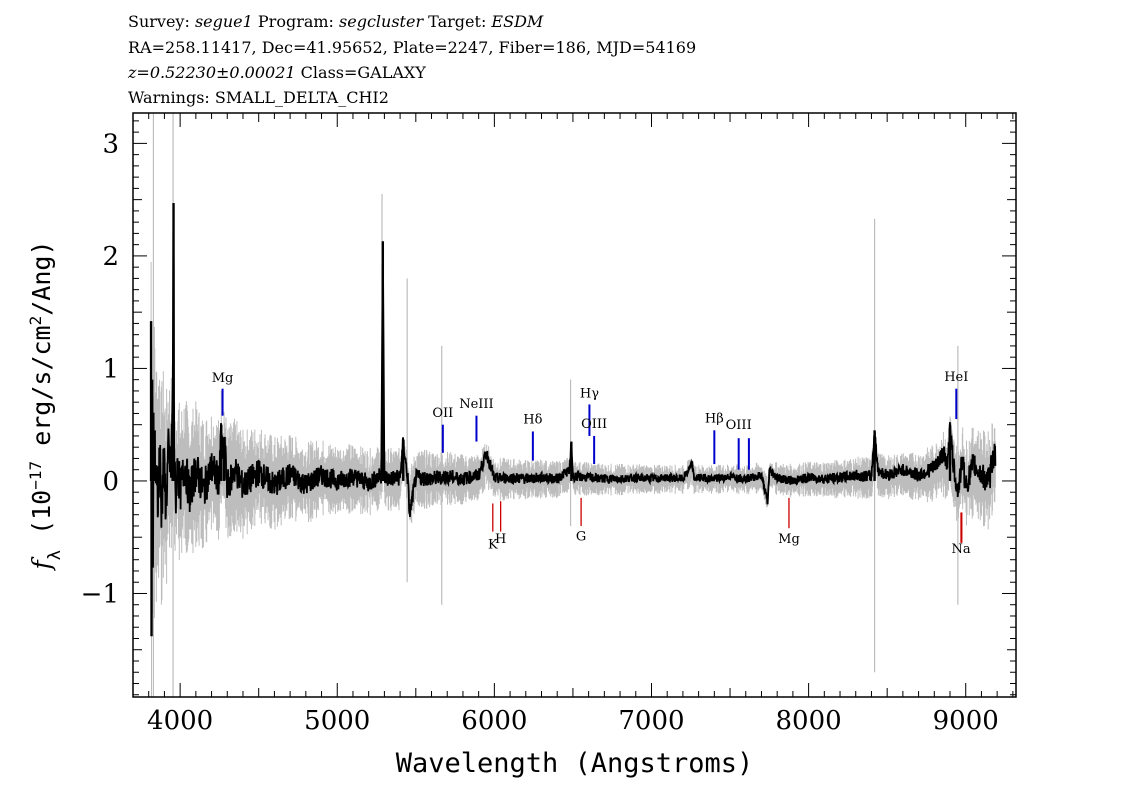  Describe the element at coordinates (809, 721) in the screenshot. I see `x-tick-label-8000: 8000` at that location.